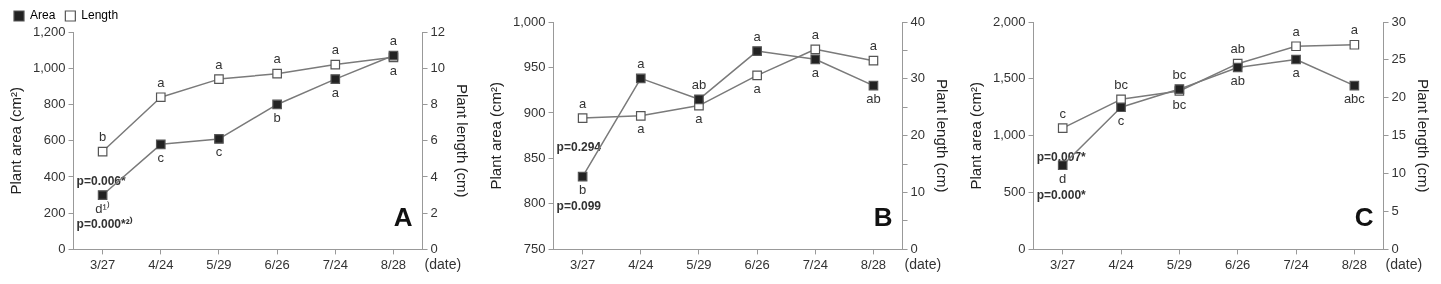 The height and width of the screenshot is (284, 1441). Describe the element at coordinates (534, 67) in the screenshot. I see `y-tick-label: 950` at that location.